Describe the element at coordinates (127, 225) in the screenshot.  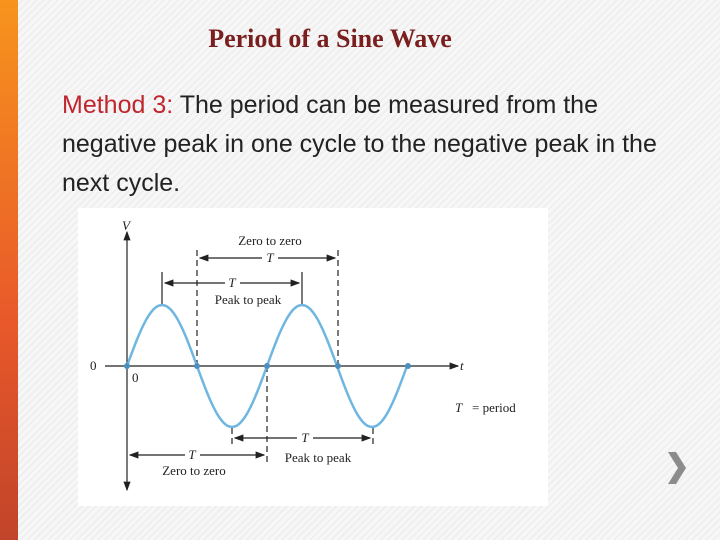
I see `v-label: V` at that location.